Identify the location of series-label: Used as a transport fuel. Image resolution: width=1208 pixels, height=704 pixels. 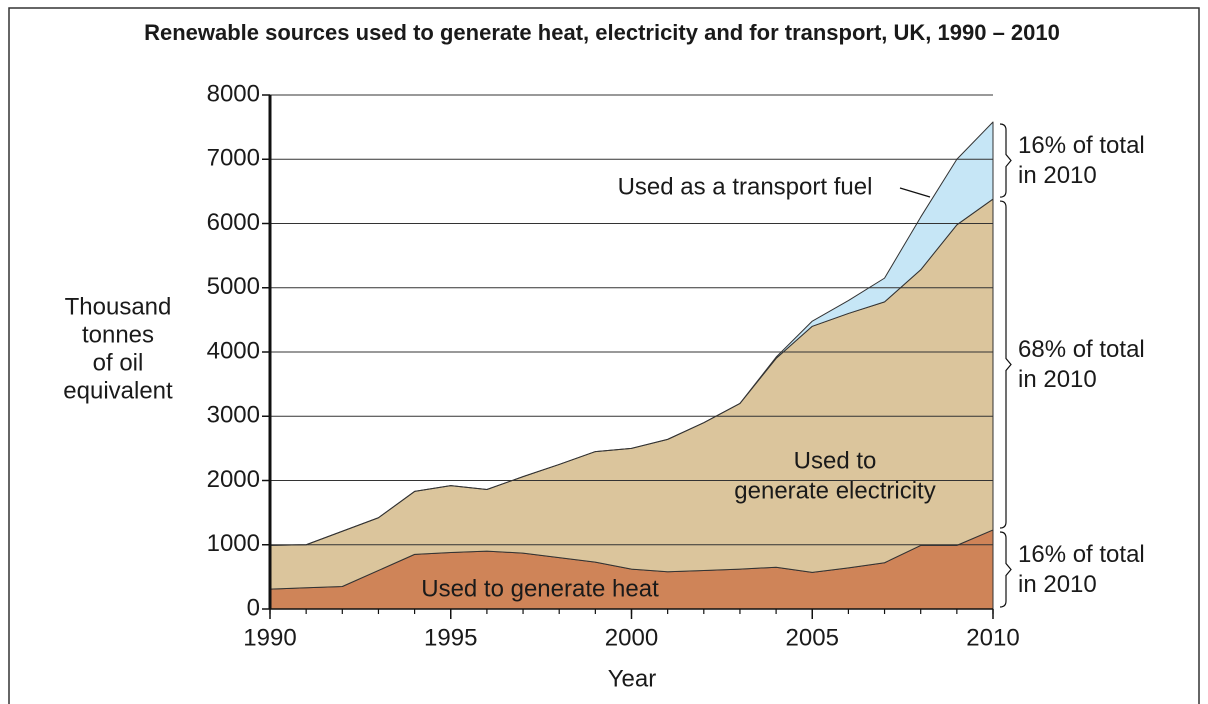
(745, 186).